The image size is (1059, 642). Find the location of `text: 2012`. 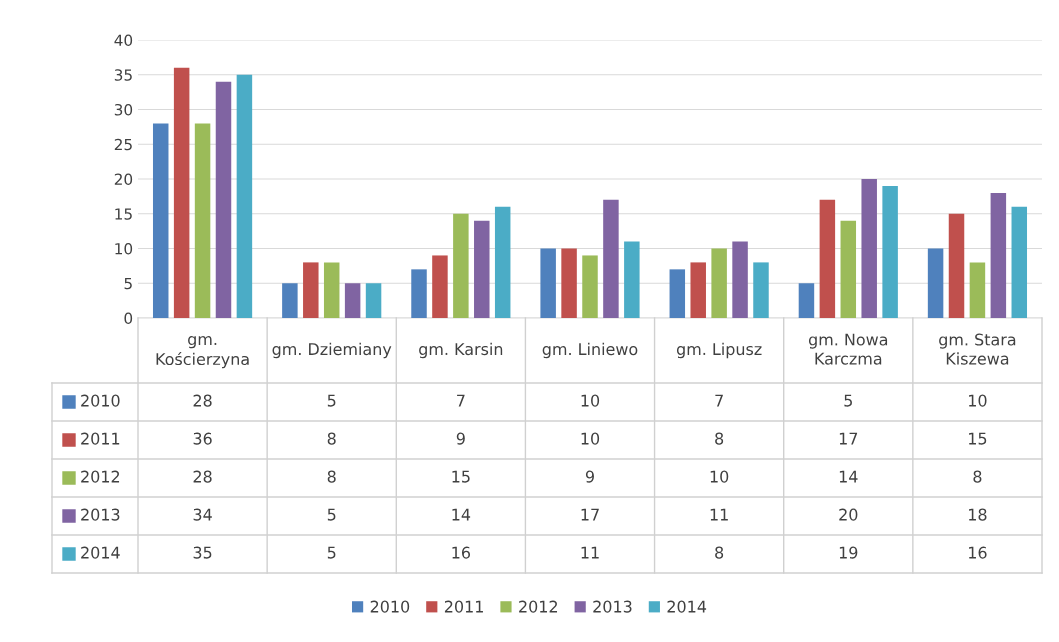

text: 2012 is located at coordinates (538, 606).